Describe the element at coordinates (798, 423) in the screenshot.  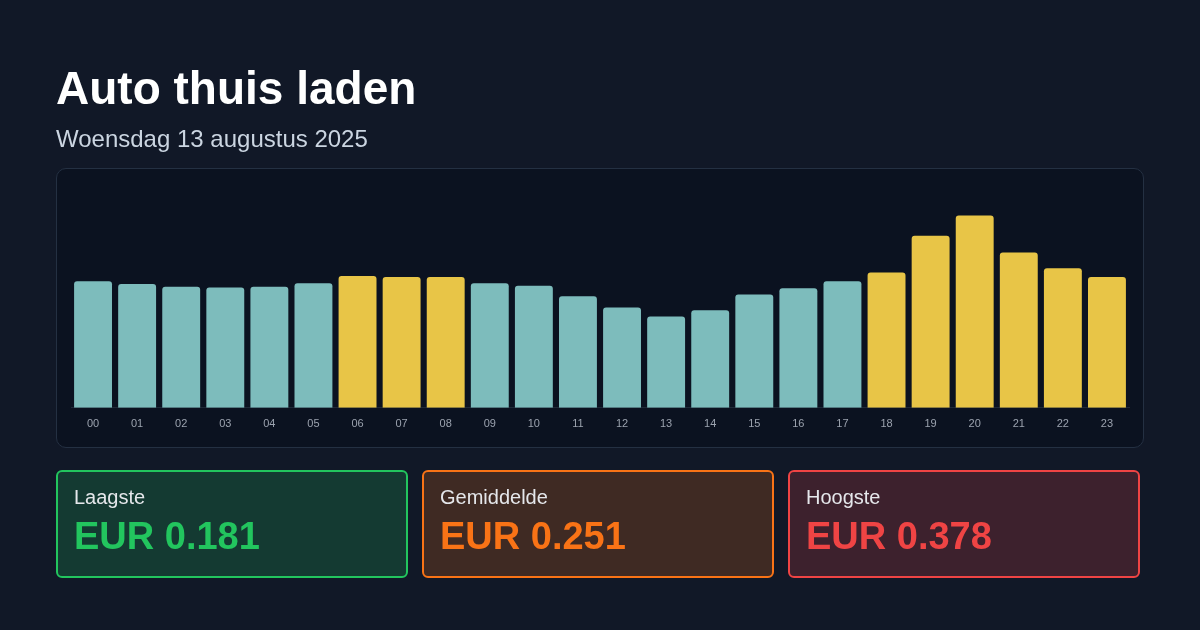
I see `x-tick-label: 16` at that location.